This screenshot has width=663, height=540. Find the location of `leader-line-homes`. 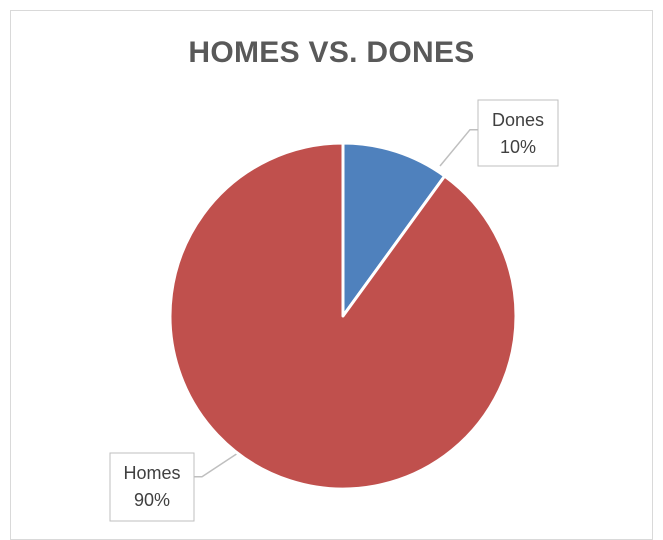

leader-line-homes is located at coordinates (216, 465).